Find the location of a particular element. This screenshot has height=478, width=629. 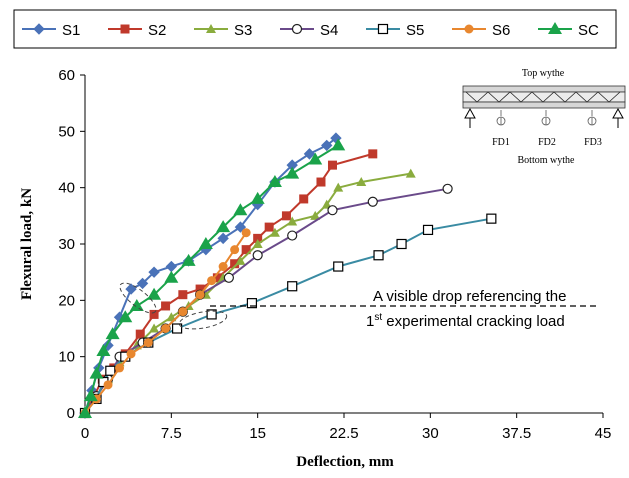

inset-bottom-label: Bottom wythe is located at coordinates (547, 160).